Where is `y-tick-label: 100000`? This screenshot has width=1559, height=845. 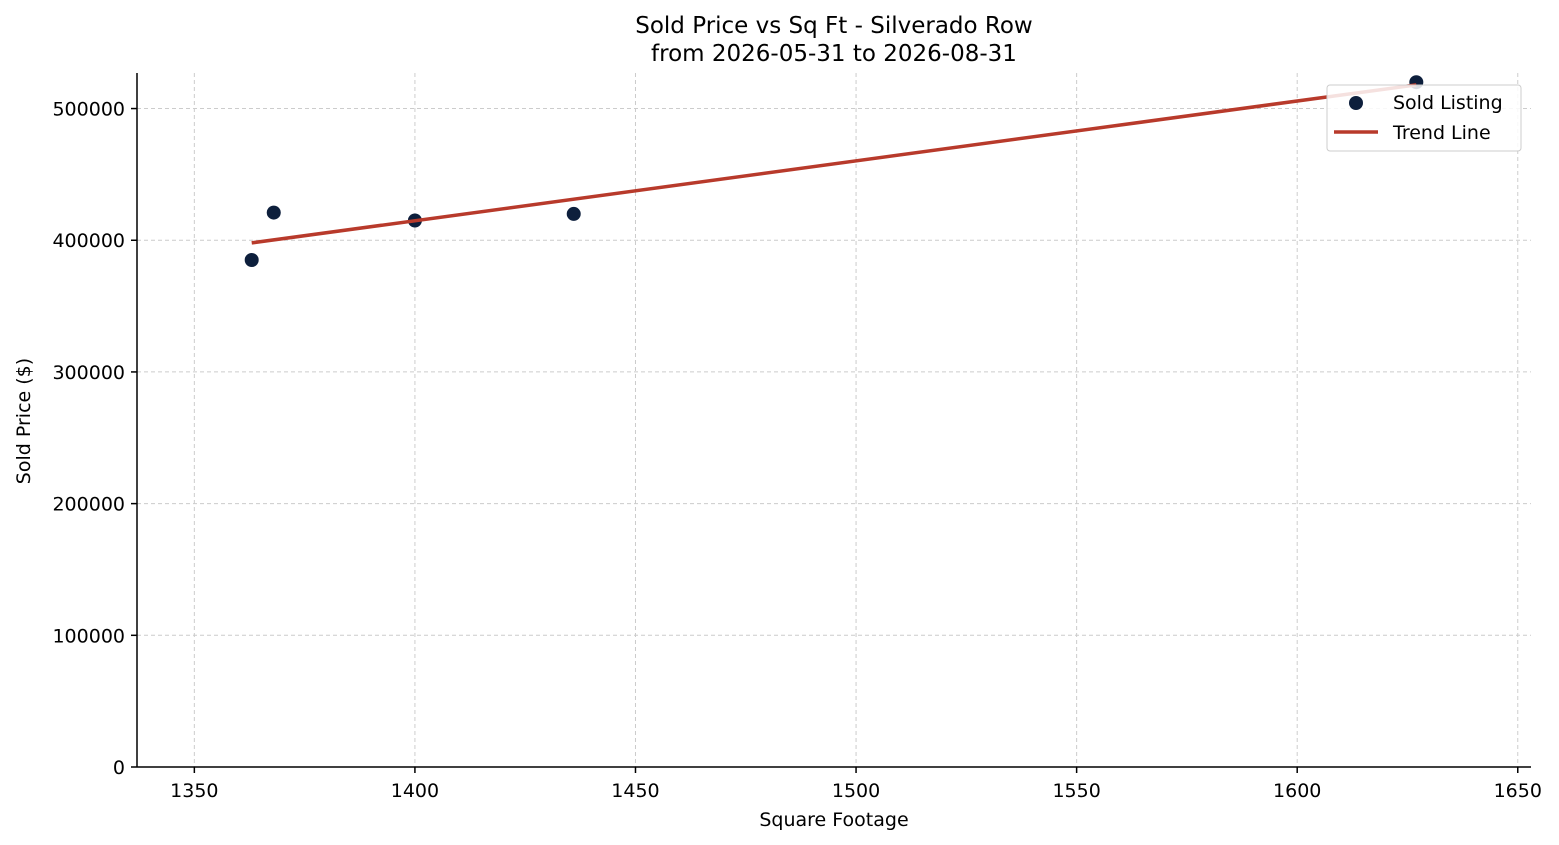 y-tick-label: 100000 is located at coordinates (88, 636).